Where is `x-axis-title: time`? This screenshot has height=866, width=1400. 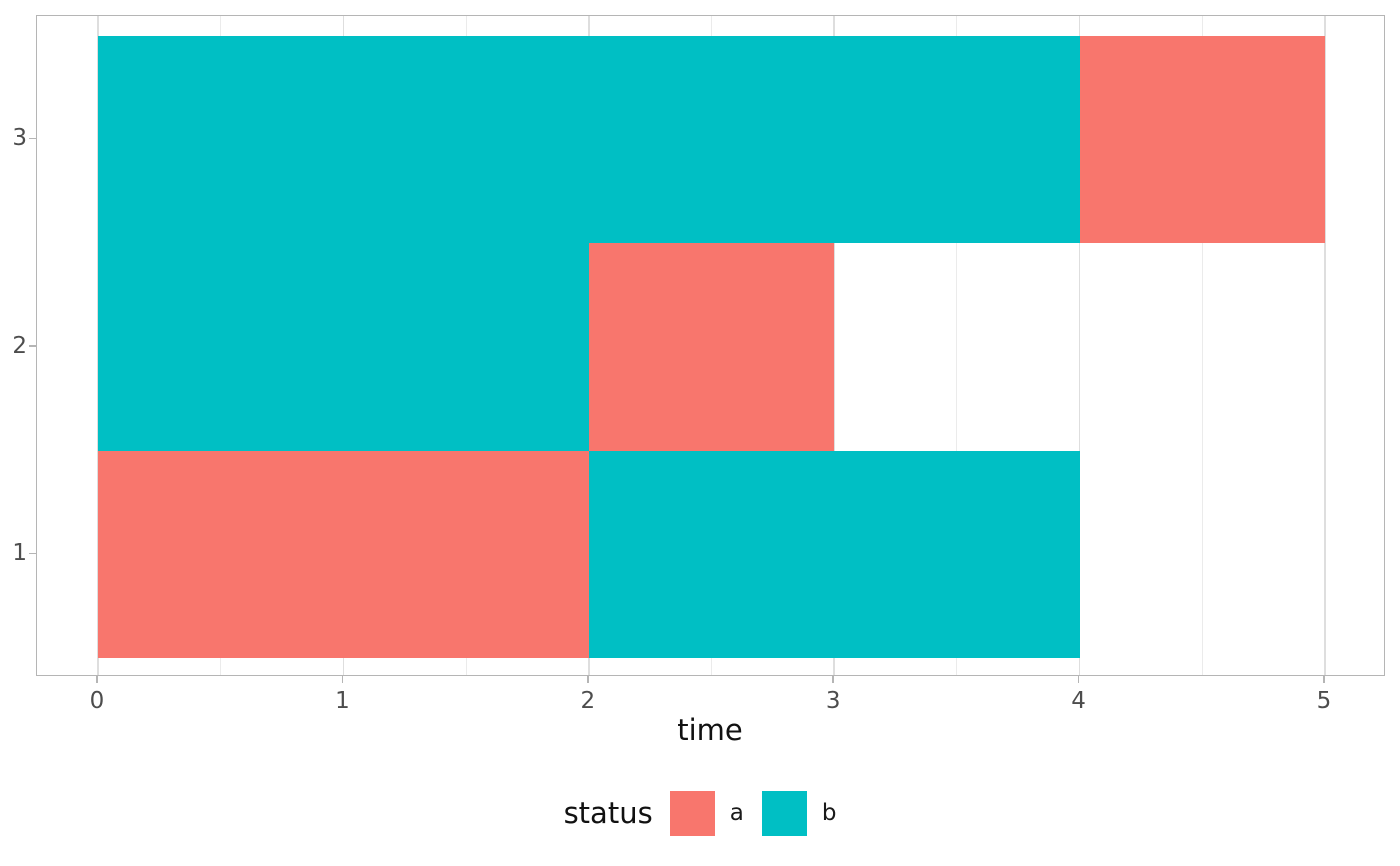 x-axis-title: time is located at coordinates (710, 730).